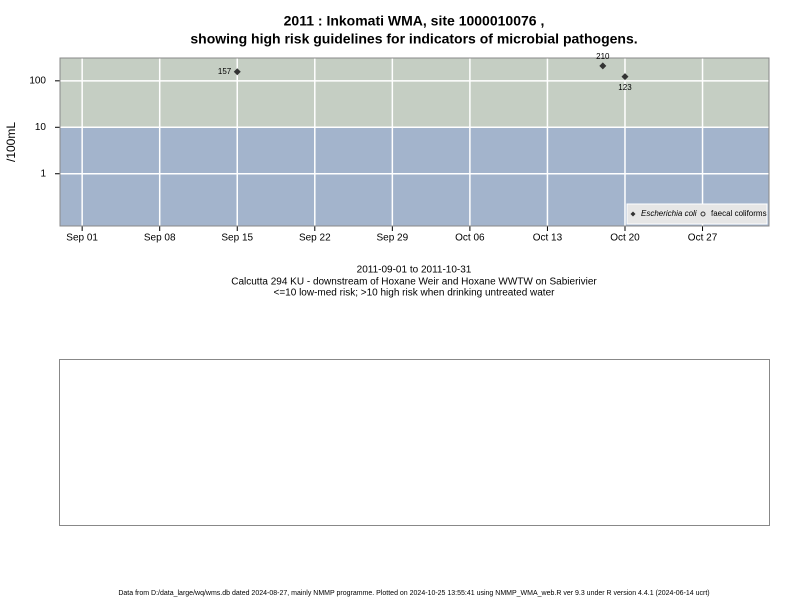 The image size is (800, 600). What do you see at coordinates (82, 238) in the screenshot?
I see `x-tick-label: Sep 01` at bounding box center [82, 238].